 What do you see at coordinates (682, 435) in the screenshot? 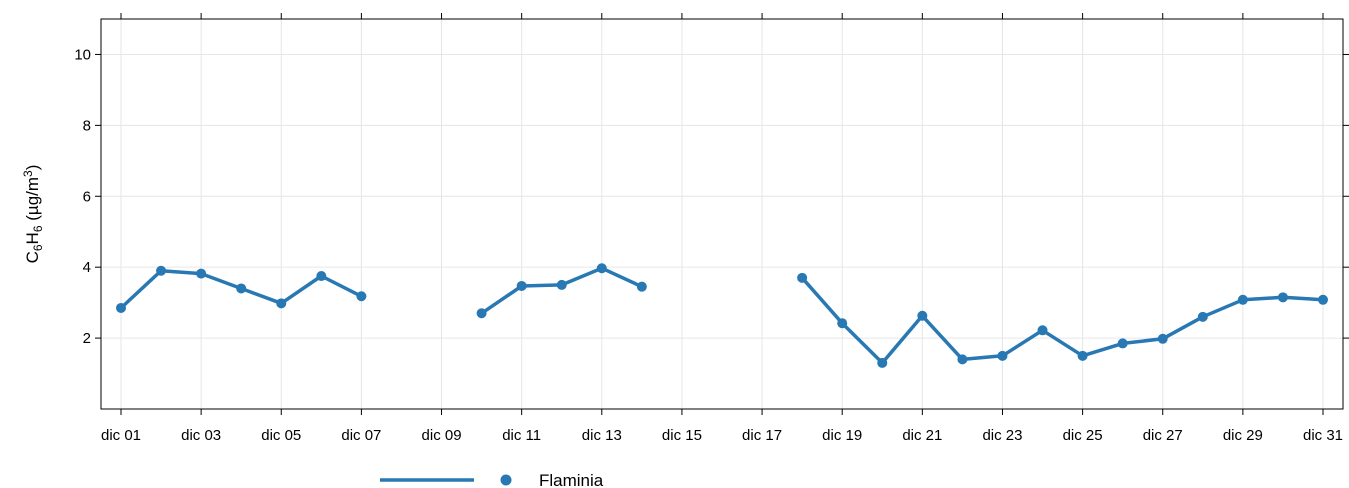
I see `x-tick-label: dic 15` at bounding box center [682, 435].